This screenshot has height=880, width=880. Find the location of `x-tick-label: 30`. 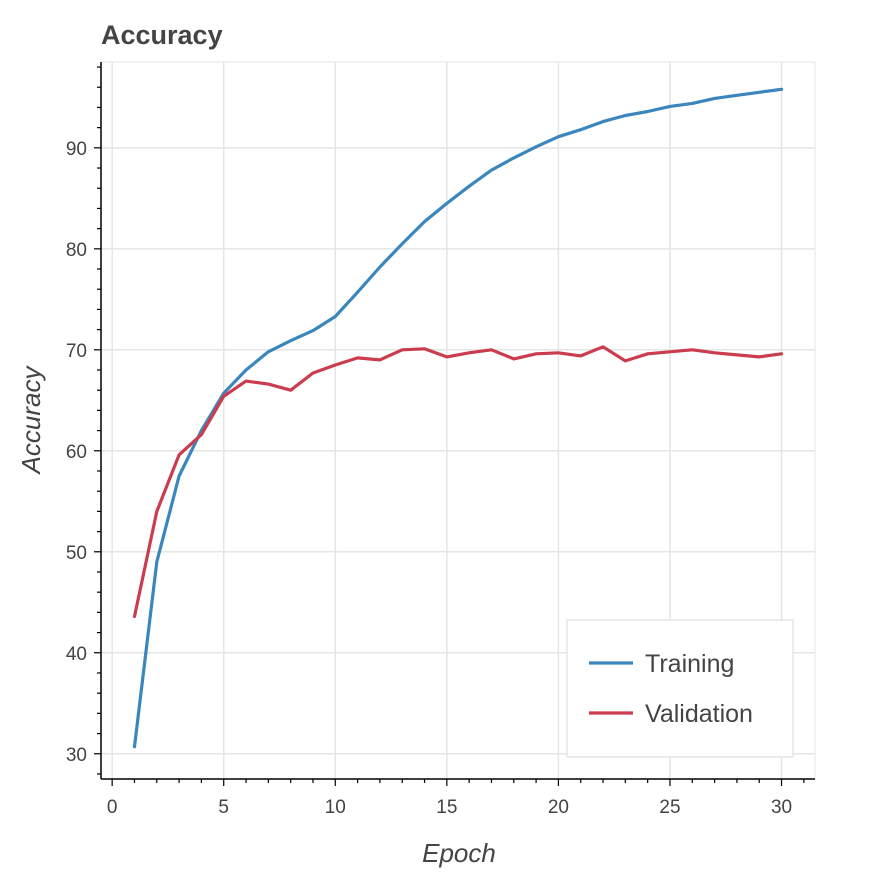

x-tick-label: 30 is located at coordinates (781, 807).